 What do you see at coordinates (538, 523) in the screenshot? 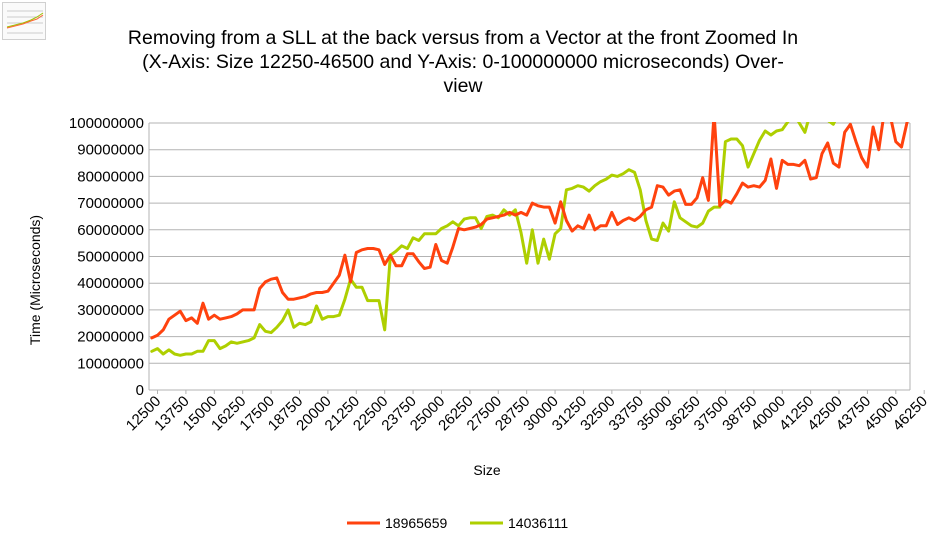
I see `legend-label: 14036111` at bounding box center [538, 523].